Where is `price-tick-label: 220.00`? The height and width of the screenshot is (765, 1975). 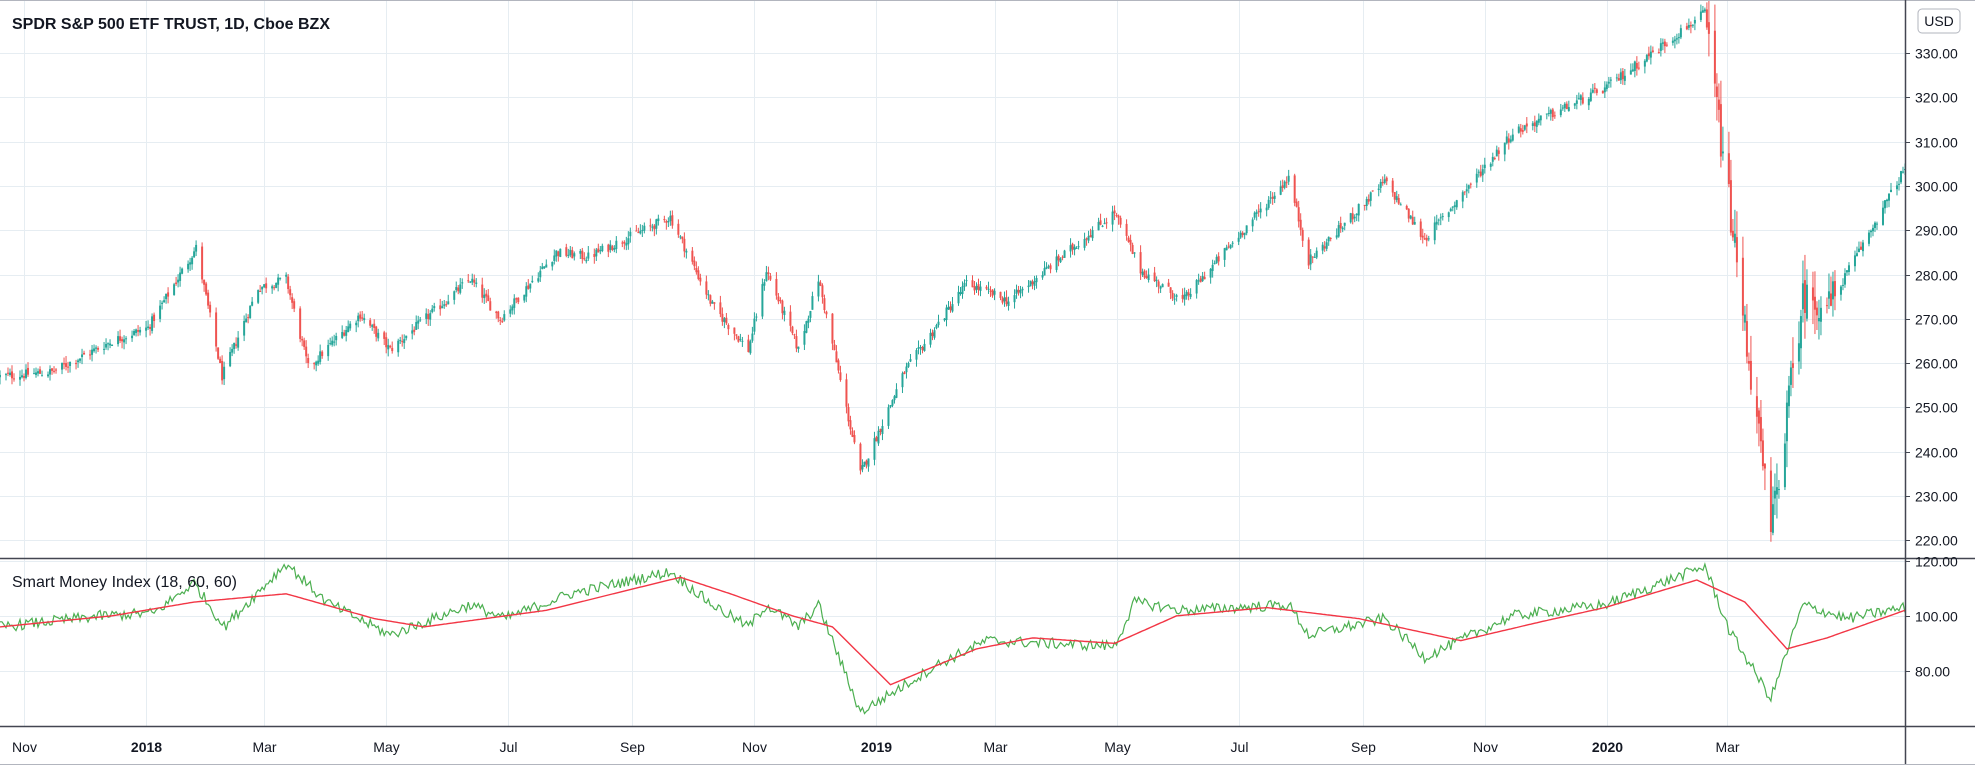
price-tick-label: 220.00 is located at coordinates (1936, 541).